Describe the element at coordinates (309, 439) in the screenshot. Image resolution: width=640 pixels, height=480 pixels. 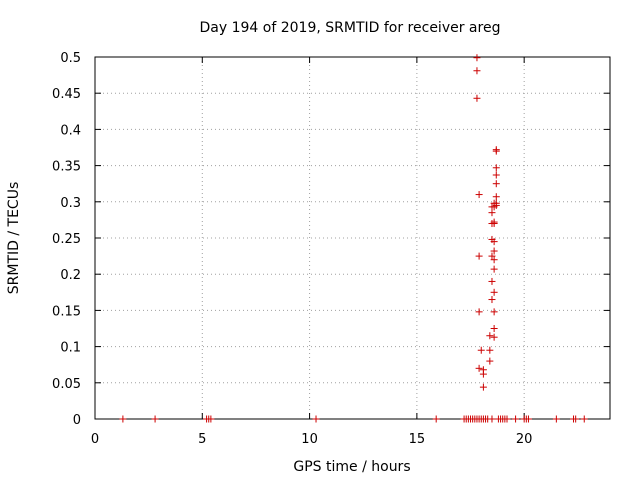
I see `x-tick-label: 10` at that location.